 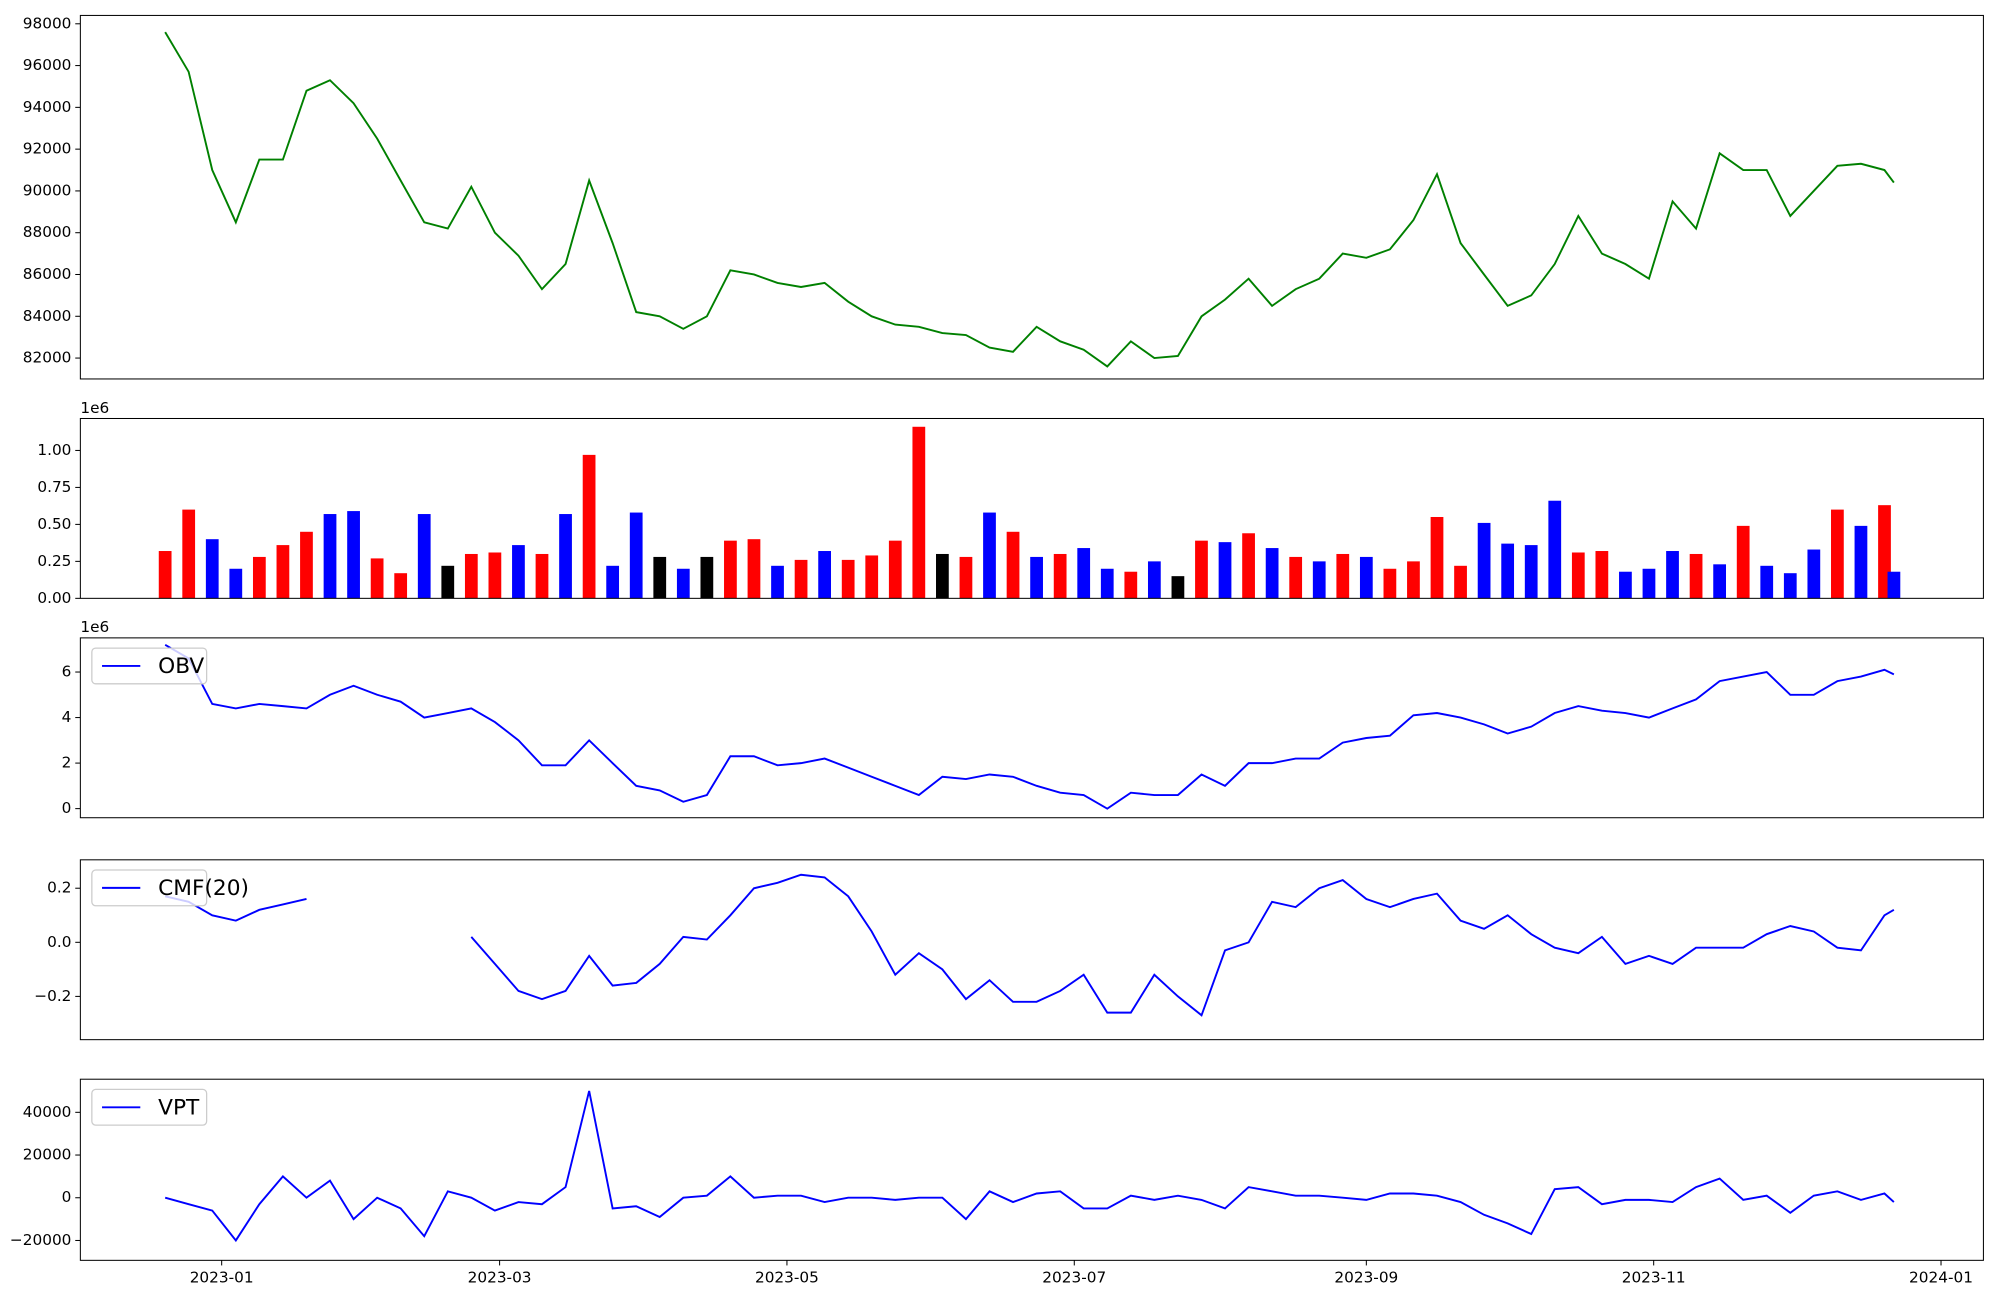 I want to click on panel: −0.2 0.0 0.2 CMF(20), so click(x=1009, y=950).